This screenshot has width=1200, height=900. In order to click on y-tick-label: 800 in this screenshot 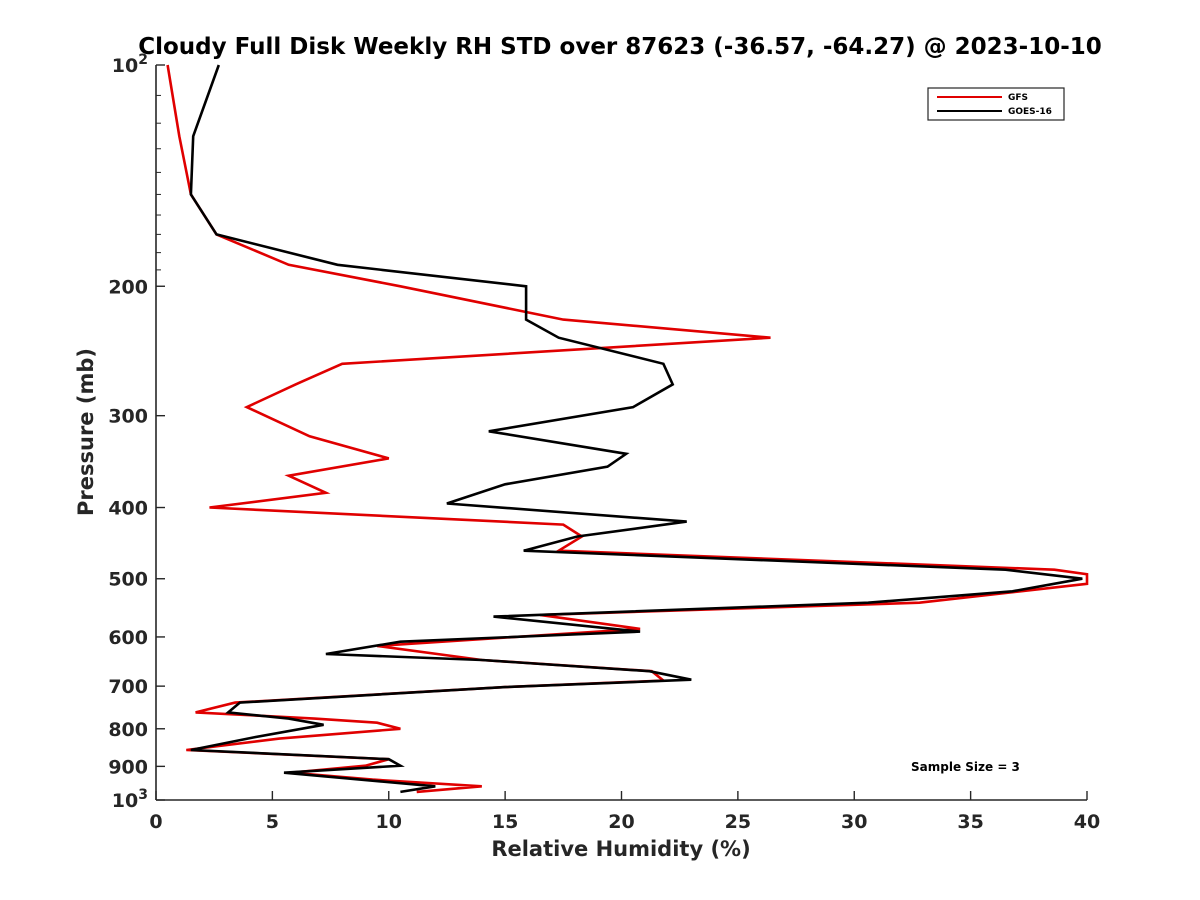, I will do `click(128, 730)`.